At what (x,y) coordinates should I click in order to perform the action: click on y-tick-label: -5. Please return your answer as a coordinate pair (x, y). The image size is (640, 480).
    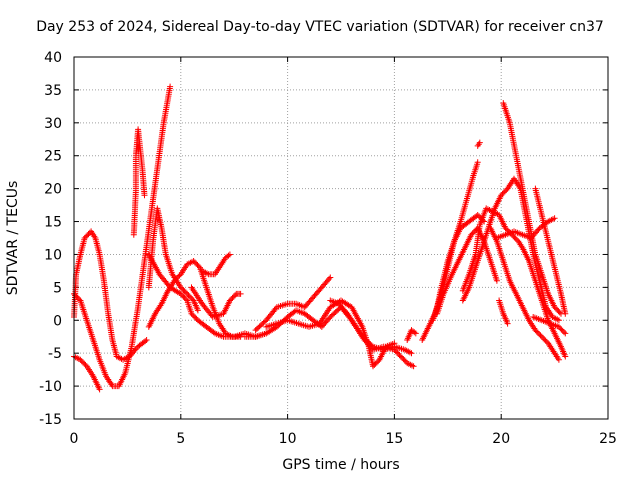
    Looking at the image, I should click on (55, 354).